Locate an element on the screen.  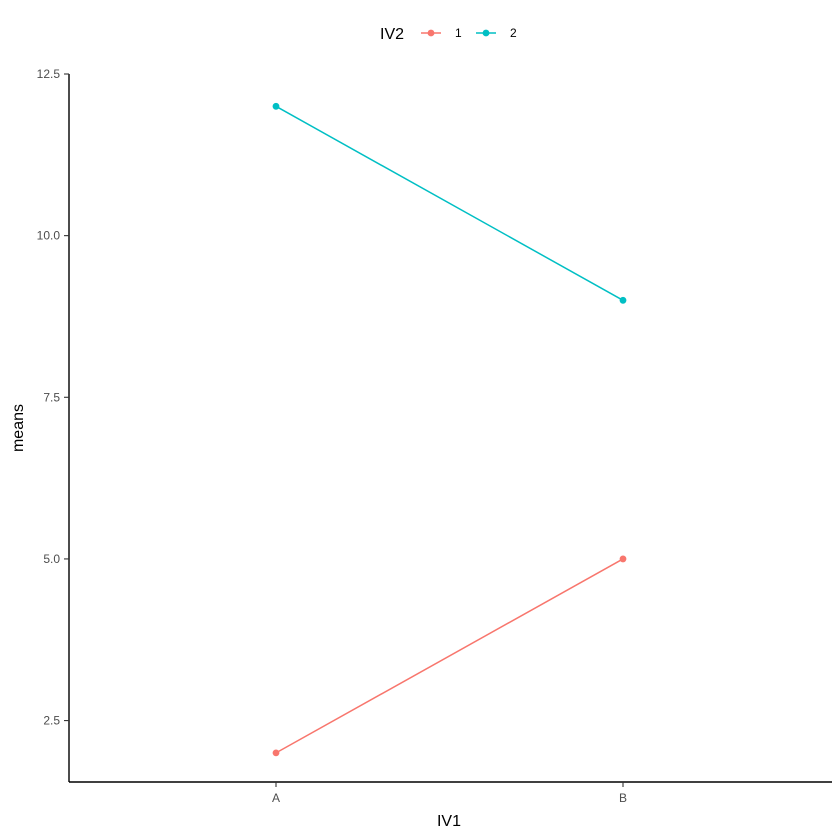
legend-item-1: 1 is located at coordinates (441, 33).